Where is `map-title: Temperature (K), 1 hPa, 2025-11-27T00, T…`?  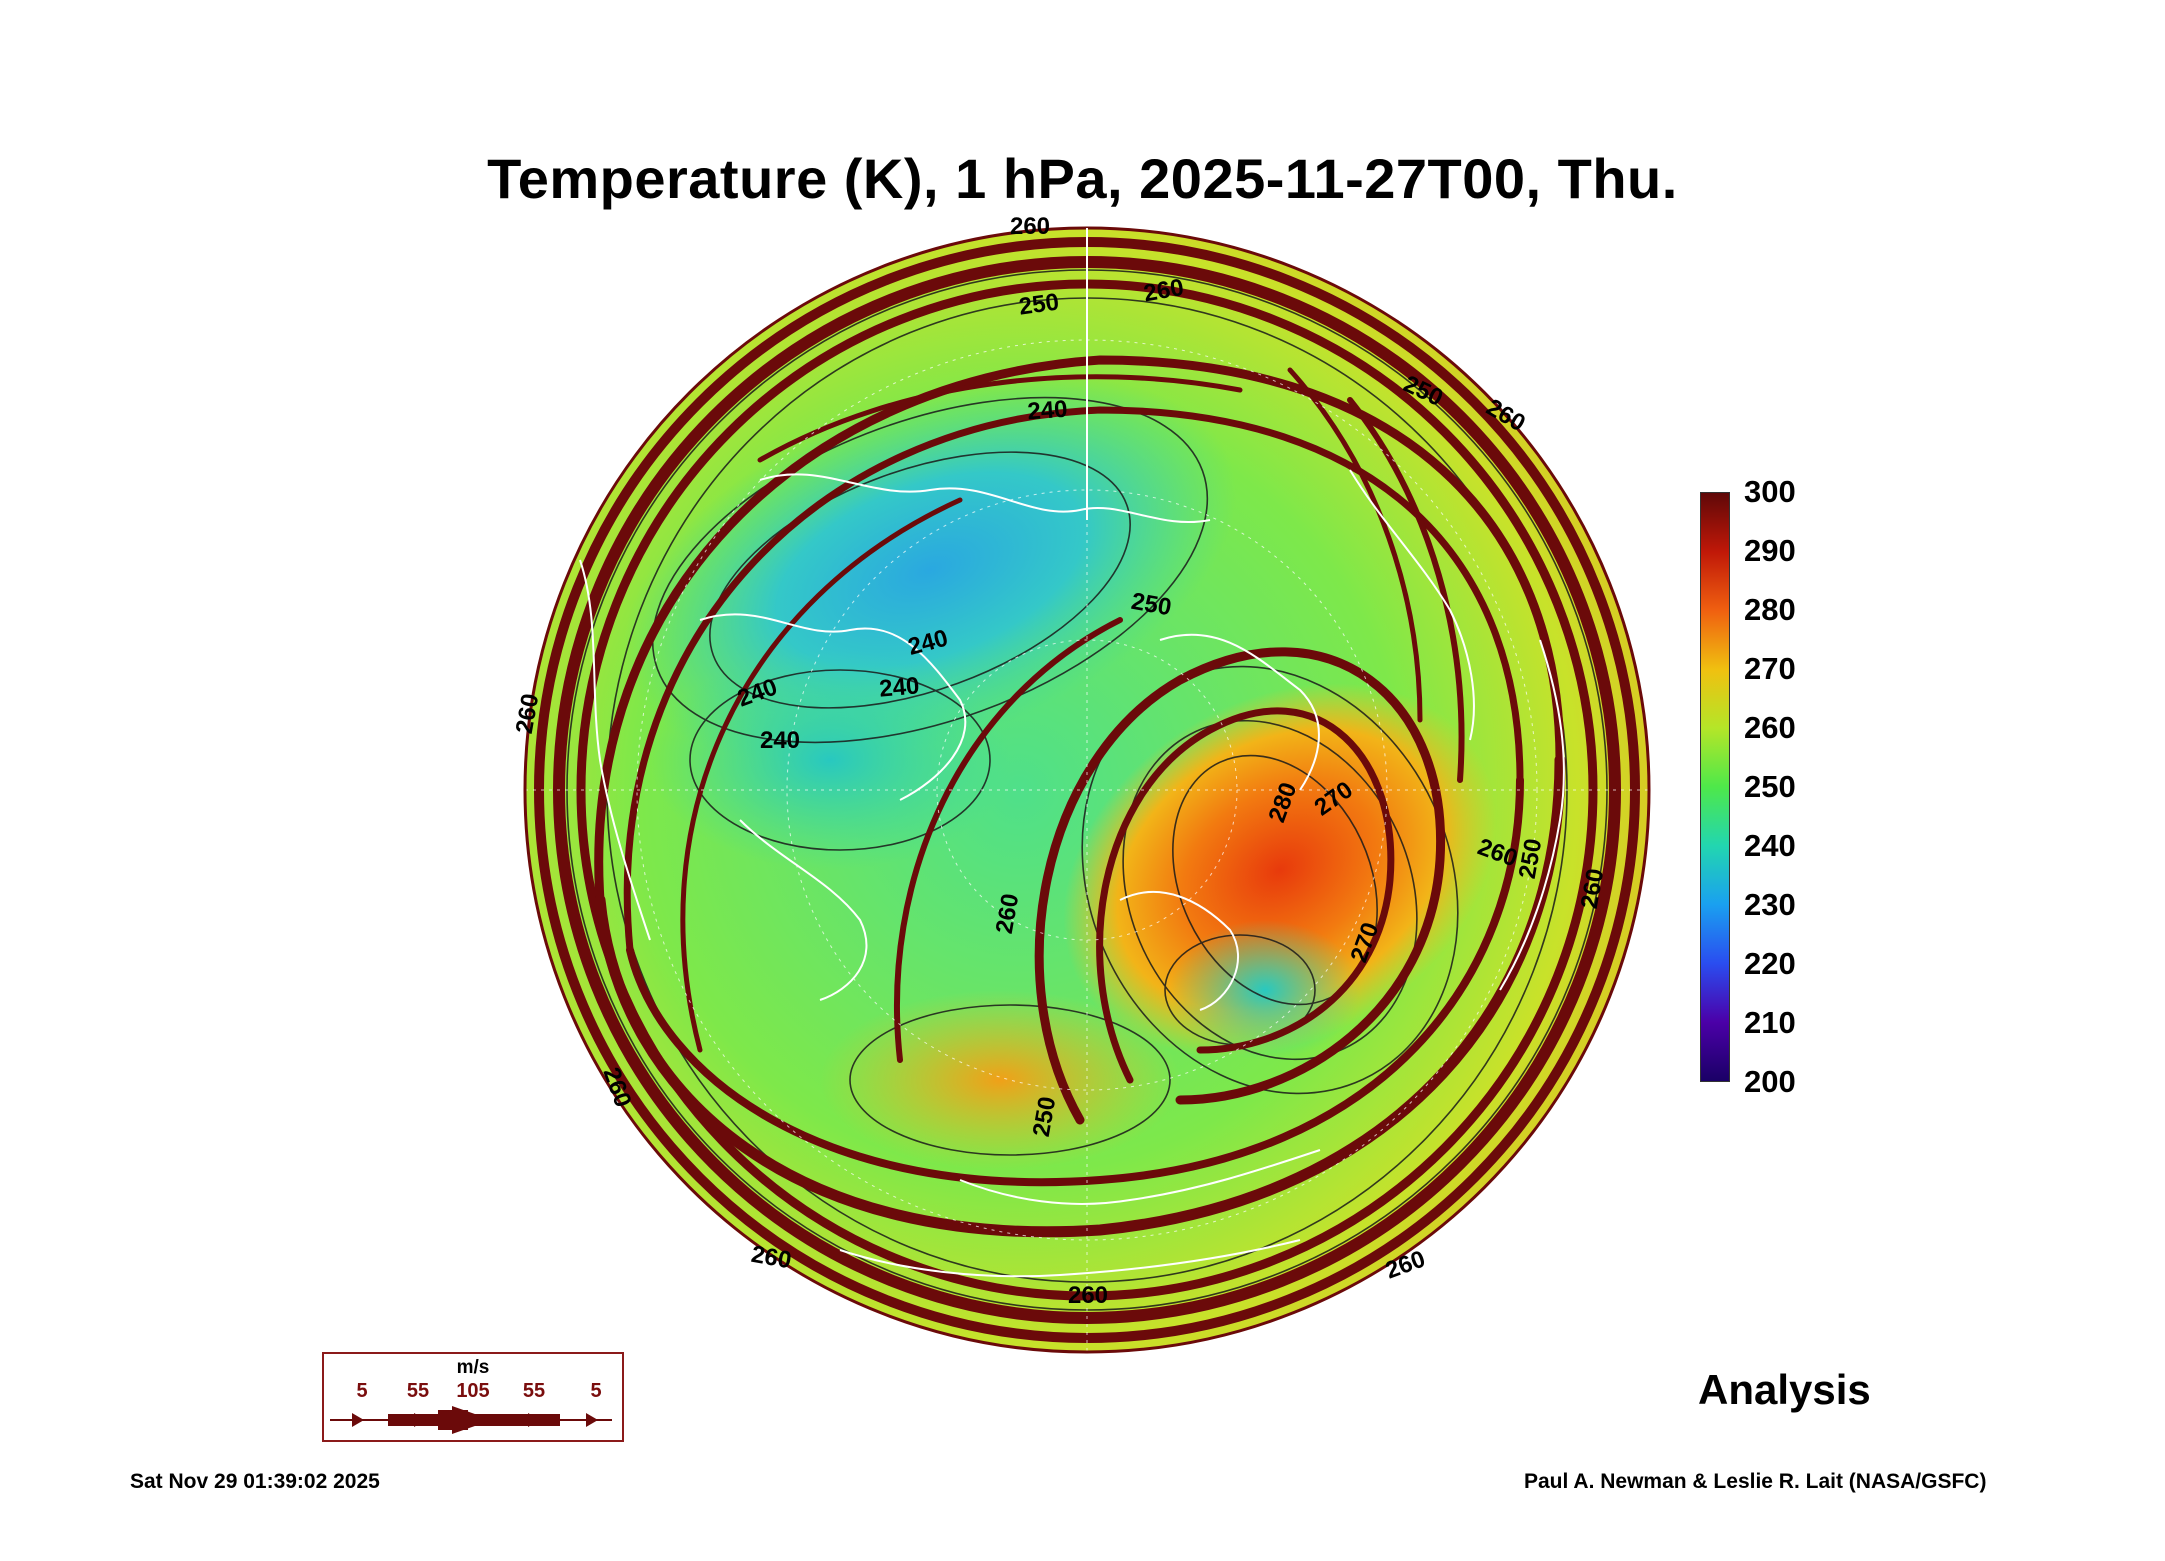
map-title: Temperature (K), 1 hPa, 2025-11-27T00, T… is located at coordinates (1082, 178).